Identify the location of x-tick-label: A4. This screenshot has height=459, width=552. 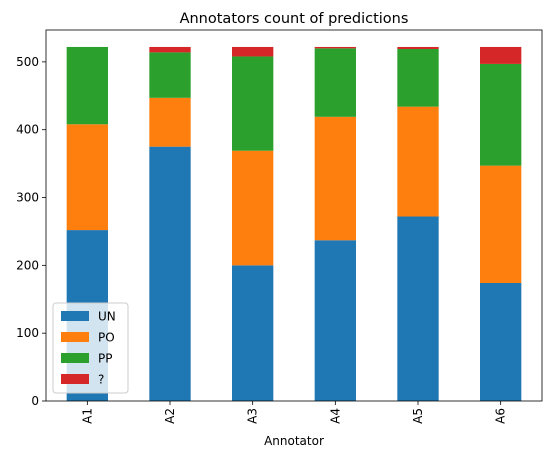
(335, 416).